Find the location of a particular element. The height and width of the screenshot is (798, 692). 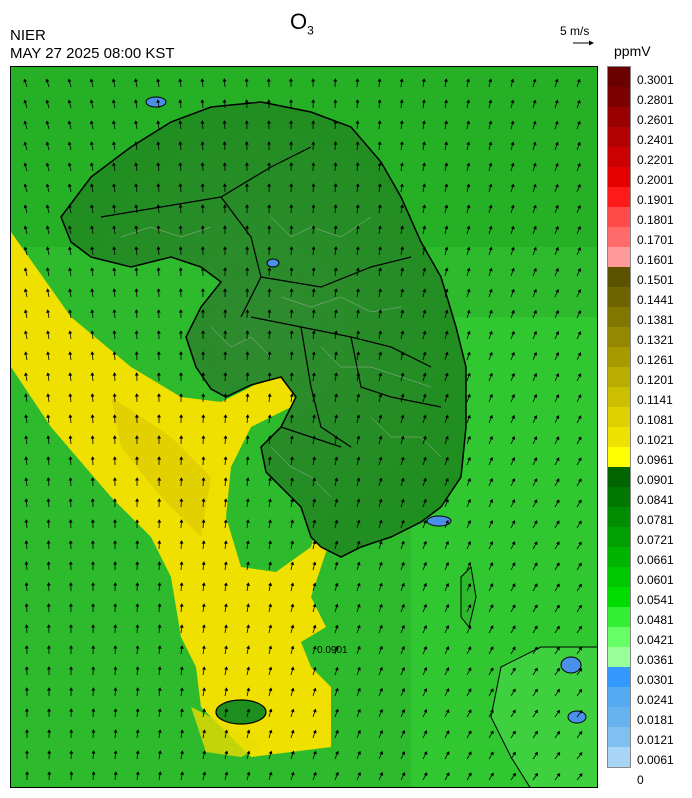

colorbar-label: 0.1501 is located at coordinates (655, 280).